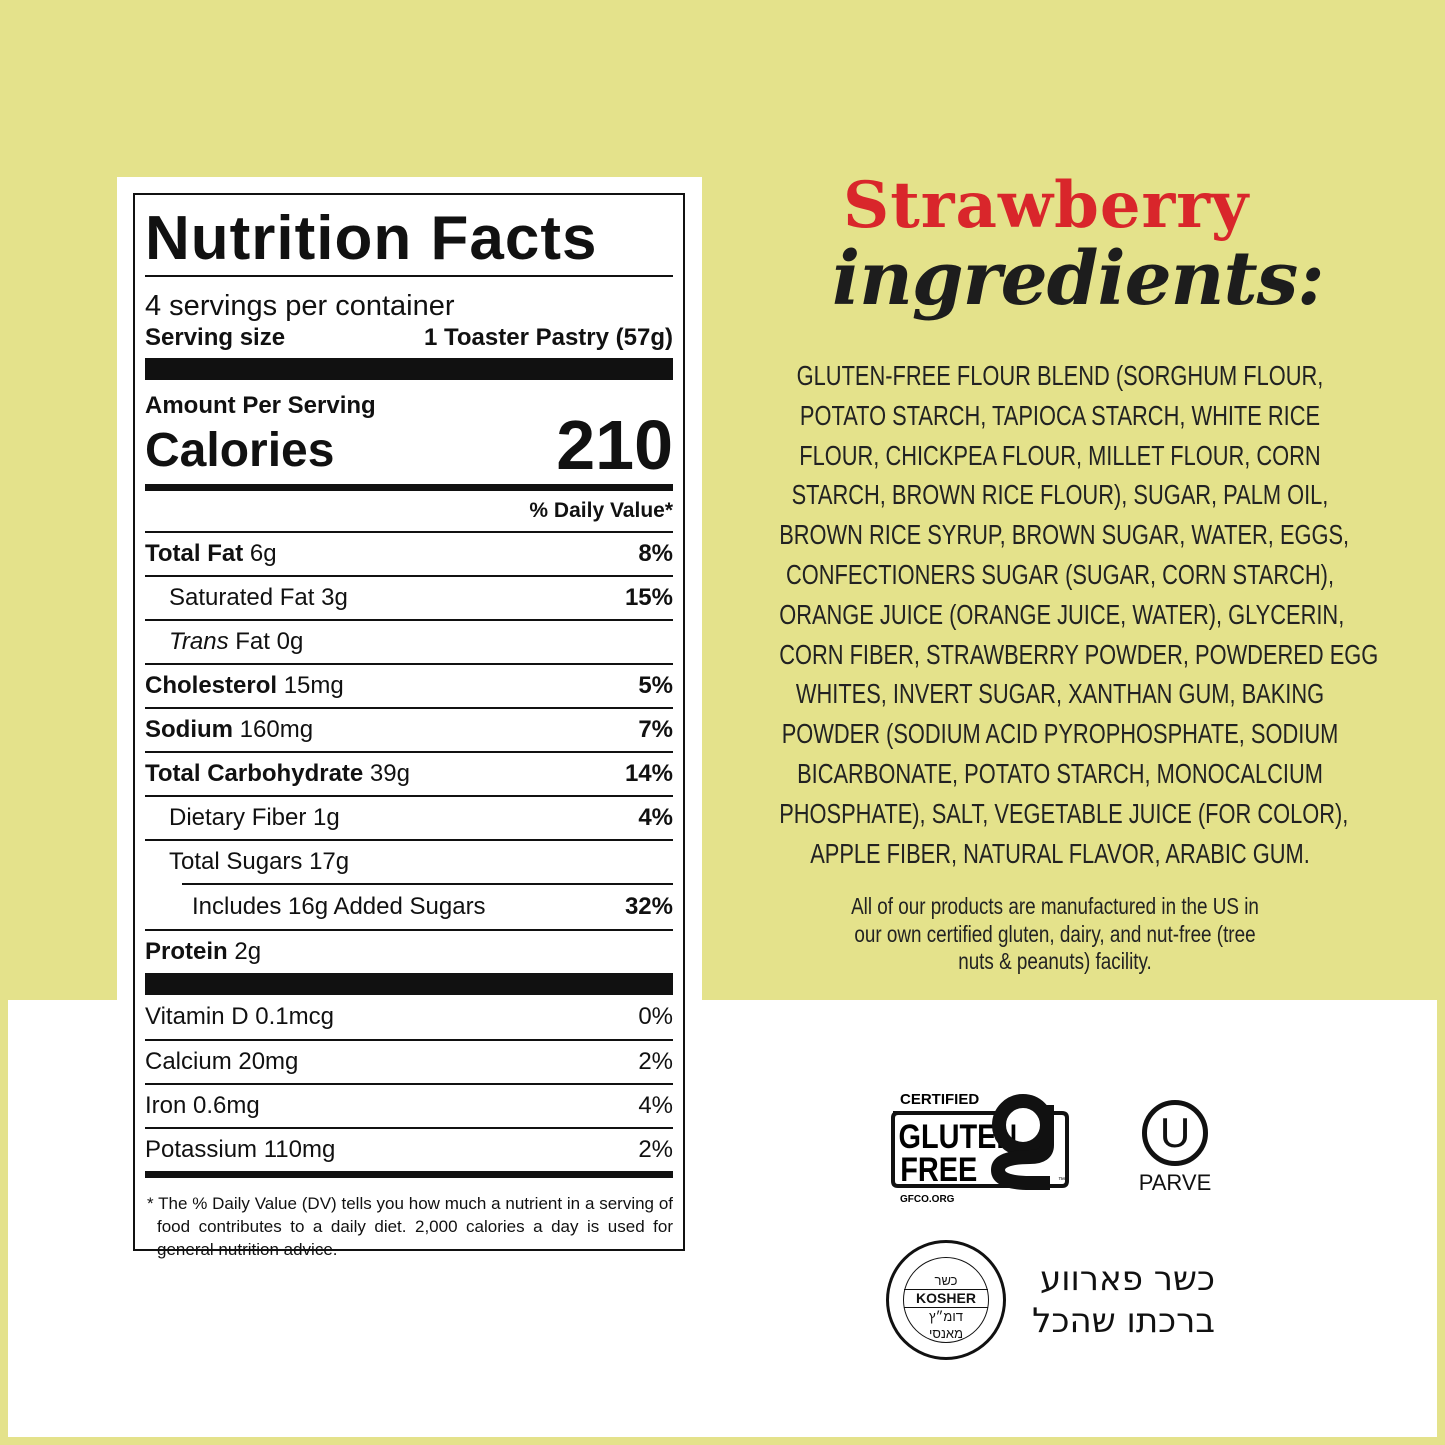 This screenshot has height=1445, width=1445. What do you see at coordinates (648, 906) in the screenshot?
I see `nutrient-dv: 32%` at bounding box center [648, 906].